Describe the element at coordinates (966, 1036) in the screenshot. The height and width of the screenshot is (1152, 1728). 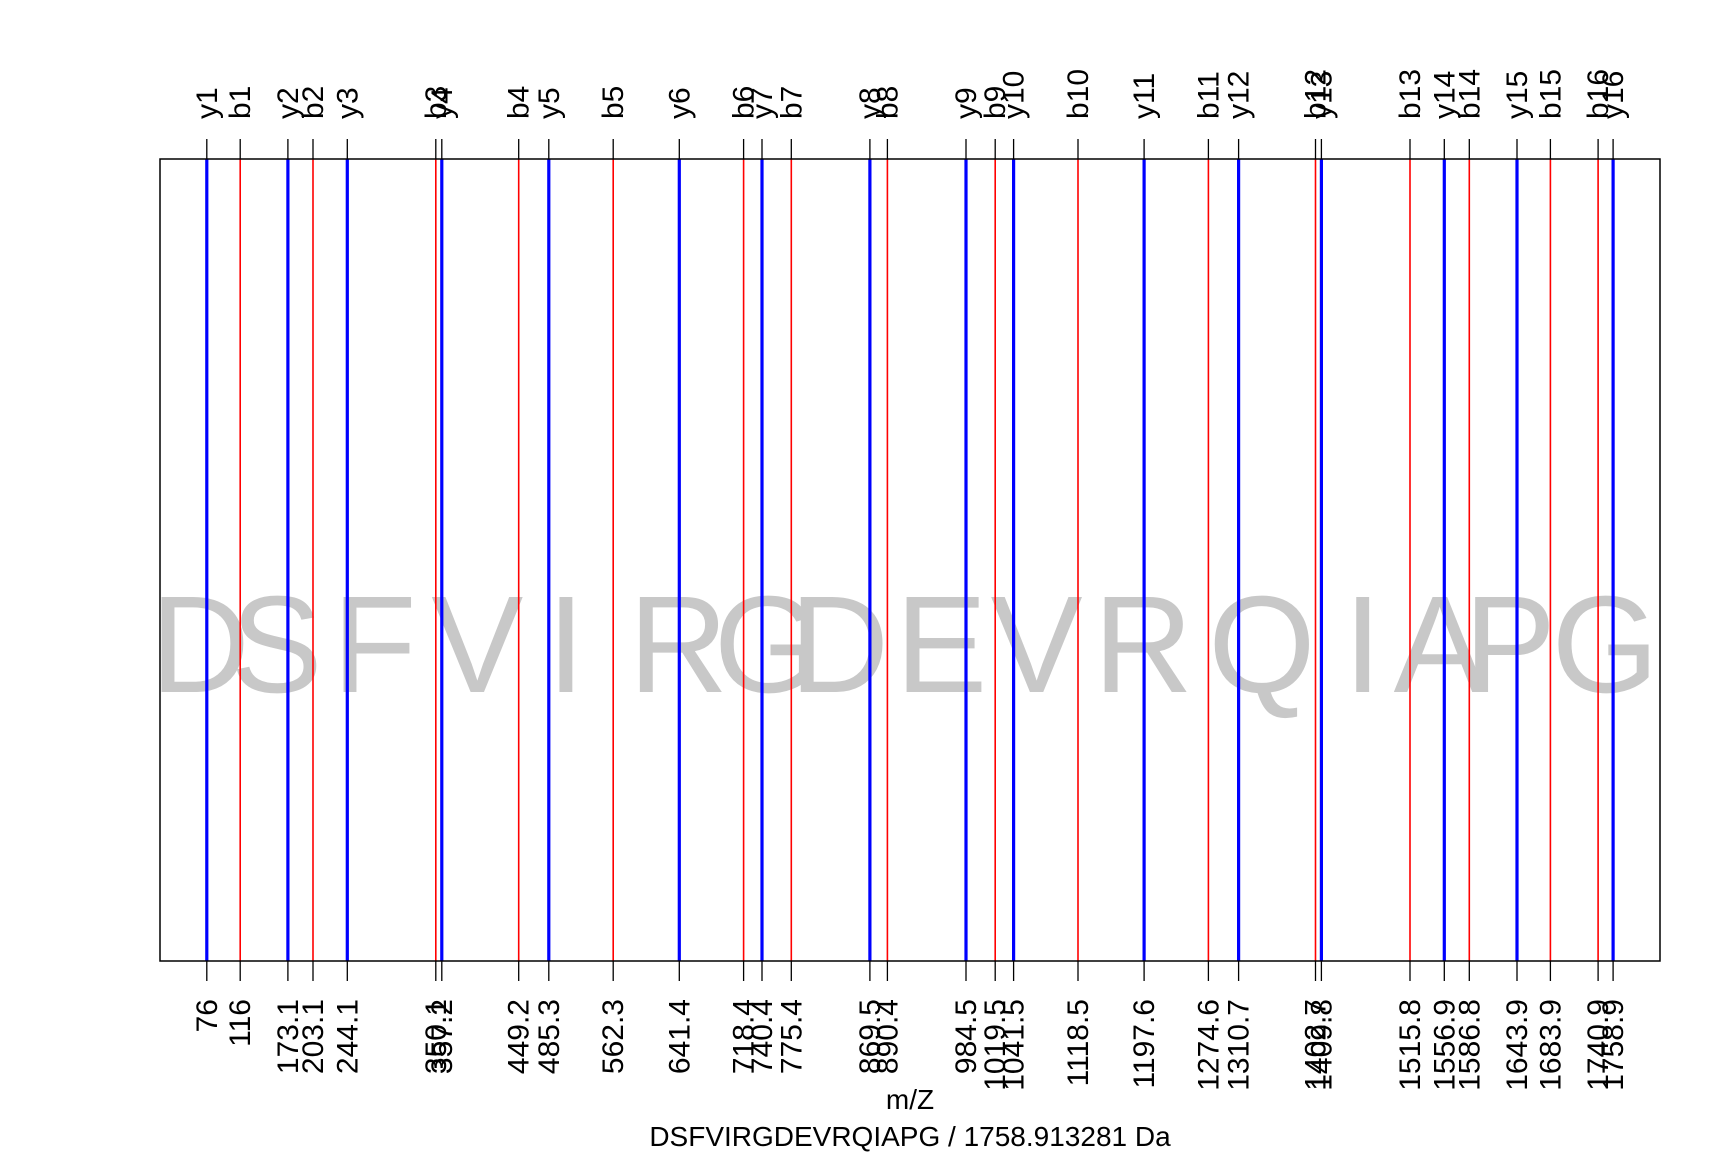
I see `mz-tick-label: 984.5` at that location.